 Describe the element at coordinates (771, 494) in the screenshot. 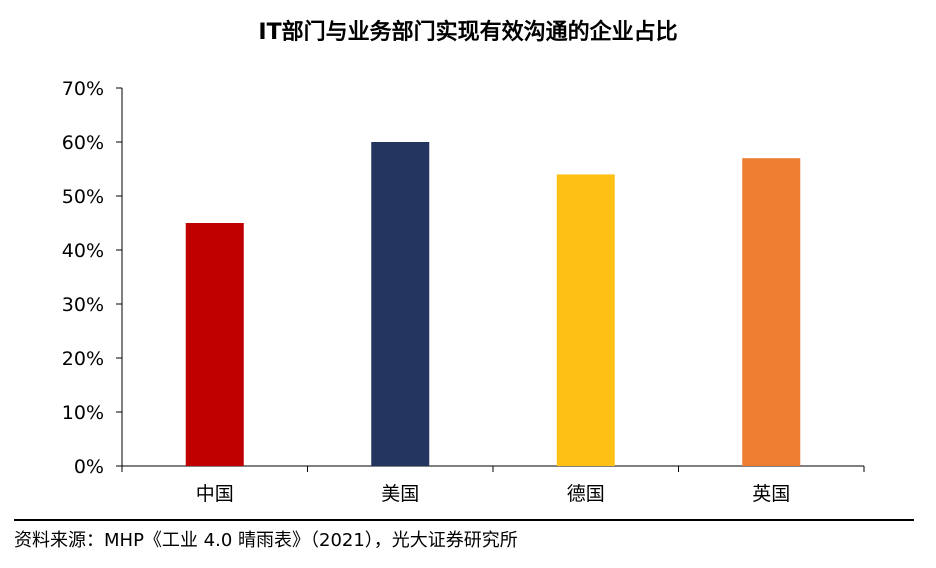

I see `x-category-label: 英国` at that location.